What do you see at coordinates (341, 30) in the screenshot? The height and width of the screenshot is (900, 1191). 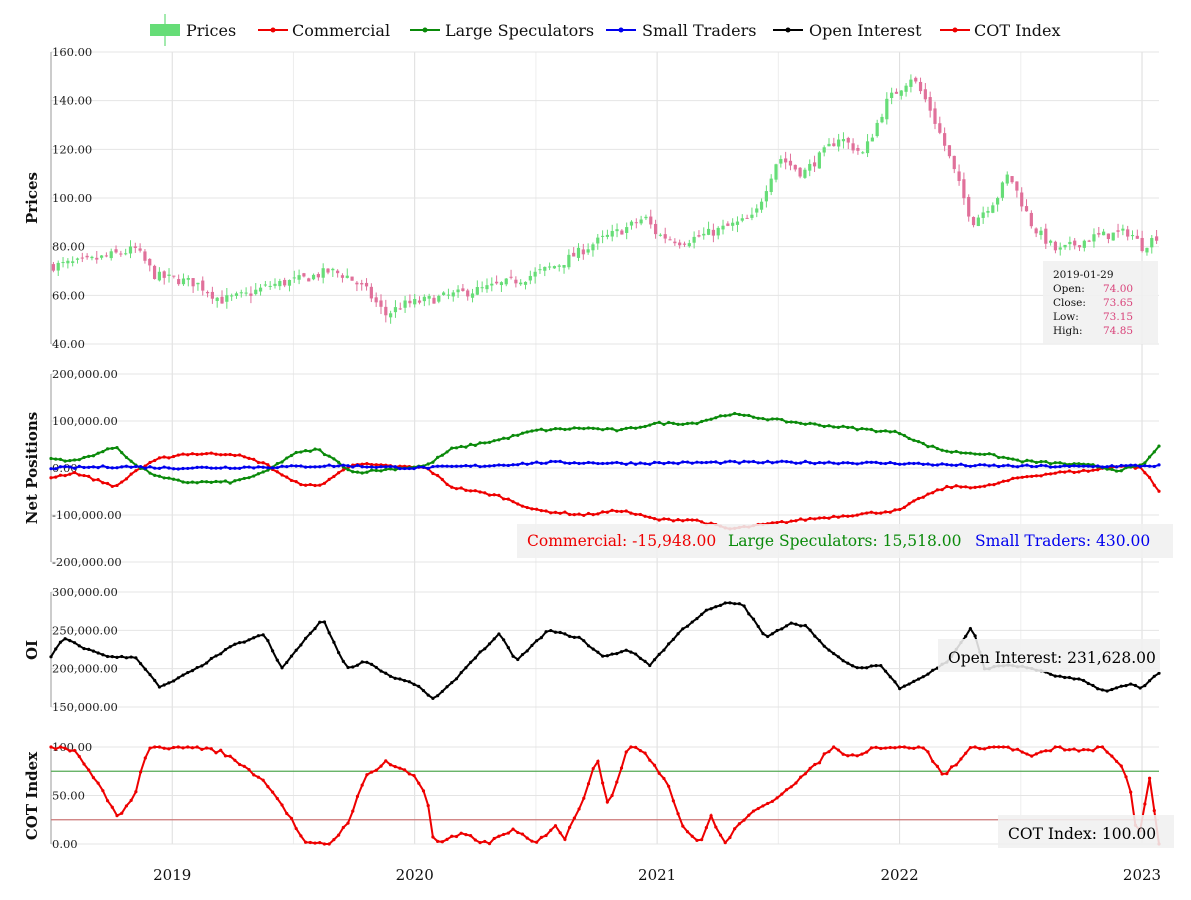 I see `legend-item-commercial: Commercial` at bounding box center [341, 30].